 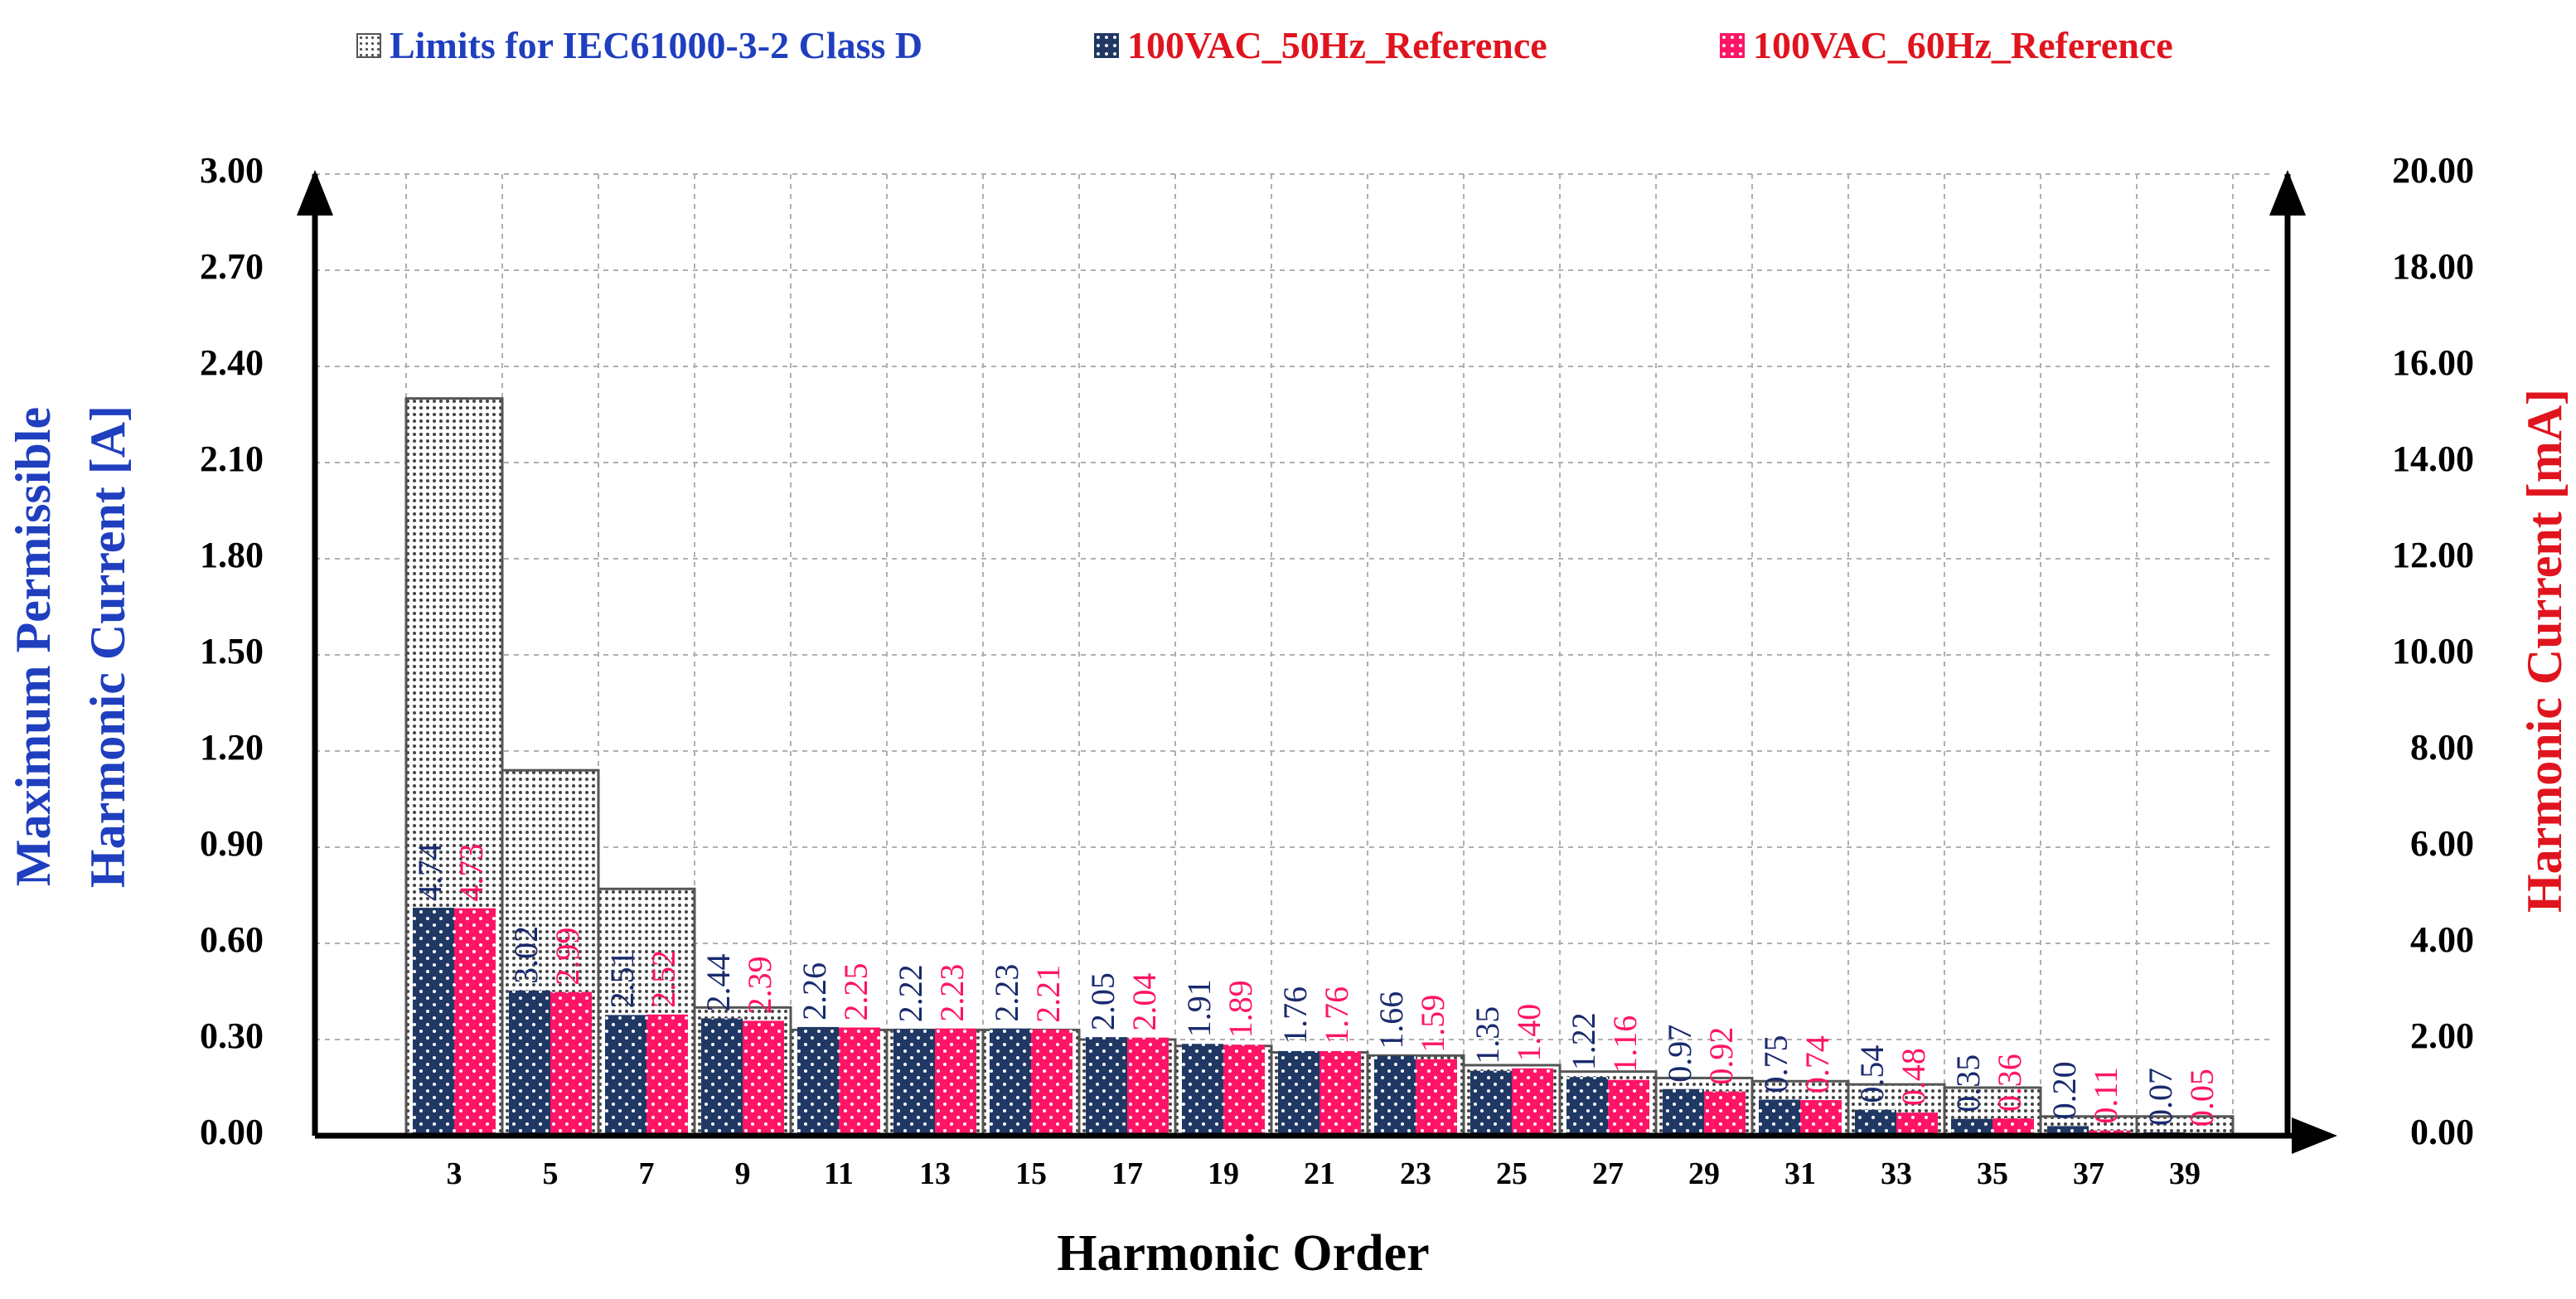 What do you see at coordinates (526, 955) in the screenshot?
I see `data-label-50hz: 3.02` at bounding box center [526, 955].